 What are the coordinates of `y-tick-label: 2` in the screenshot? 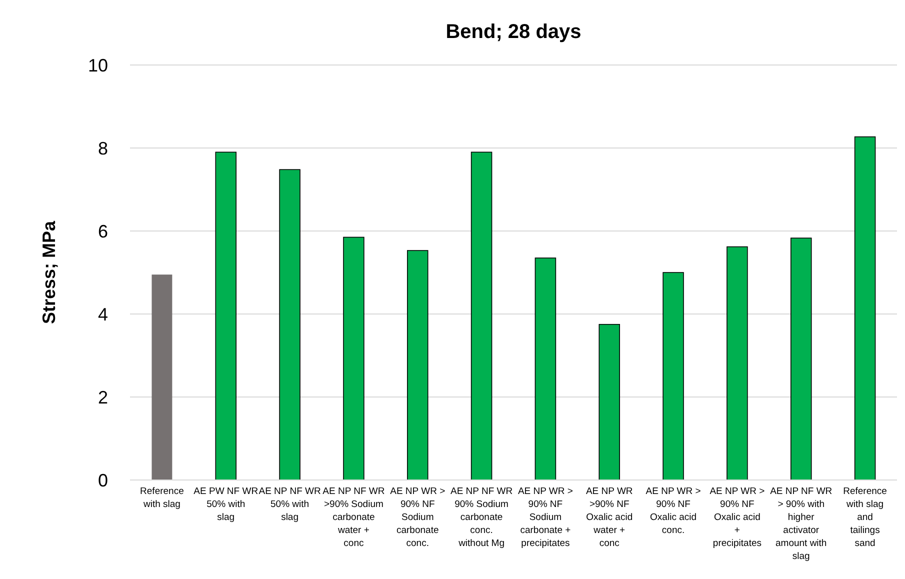 It's located at (103, 397).